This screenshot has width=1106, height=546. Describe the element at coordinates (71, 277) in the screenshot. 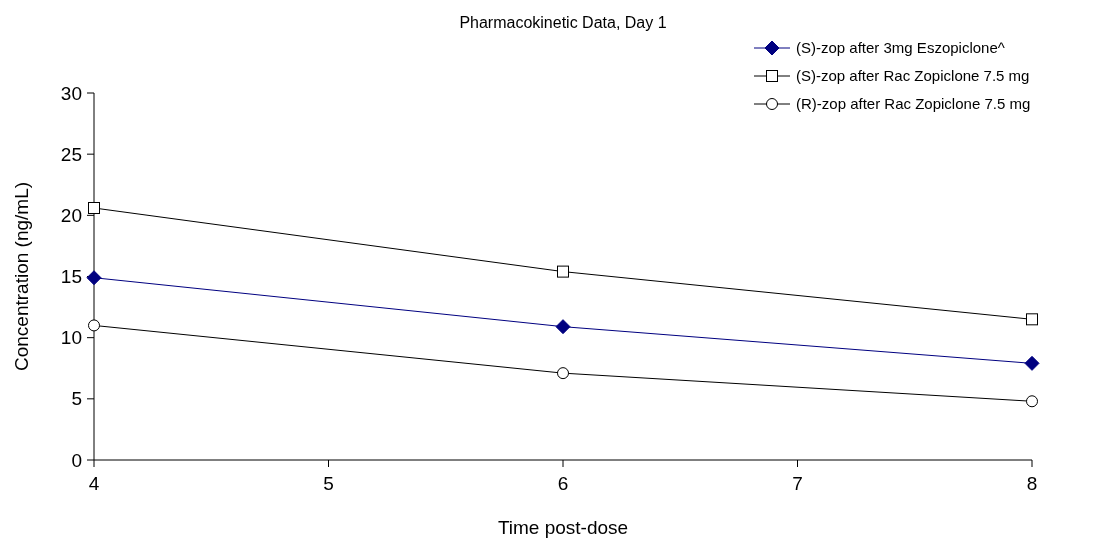

I see `y-tick-label: 15` at that location.